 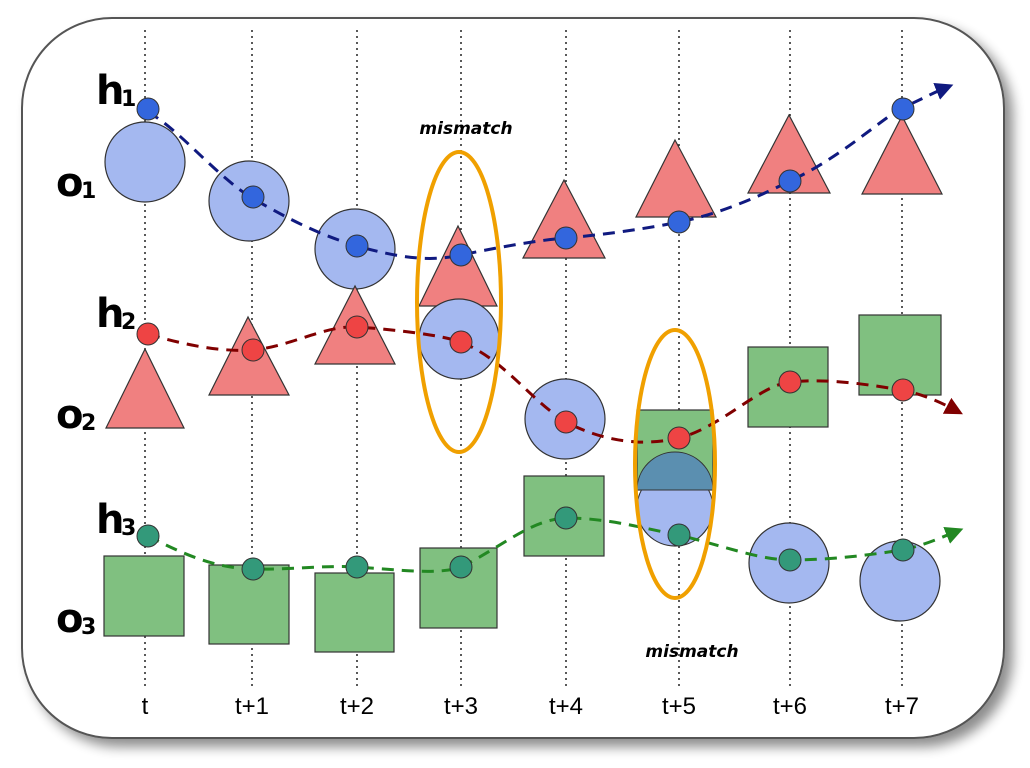 I want to click on row-label-o1: o 1, so click(x=76, y=183).